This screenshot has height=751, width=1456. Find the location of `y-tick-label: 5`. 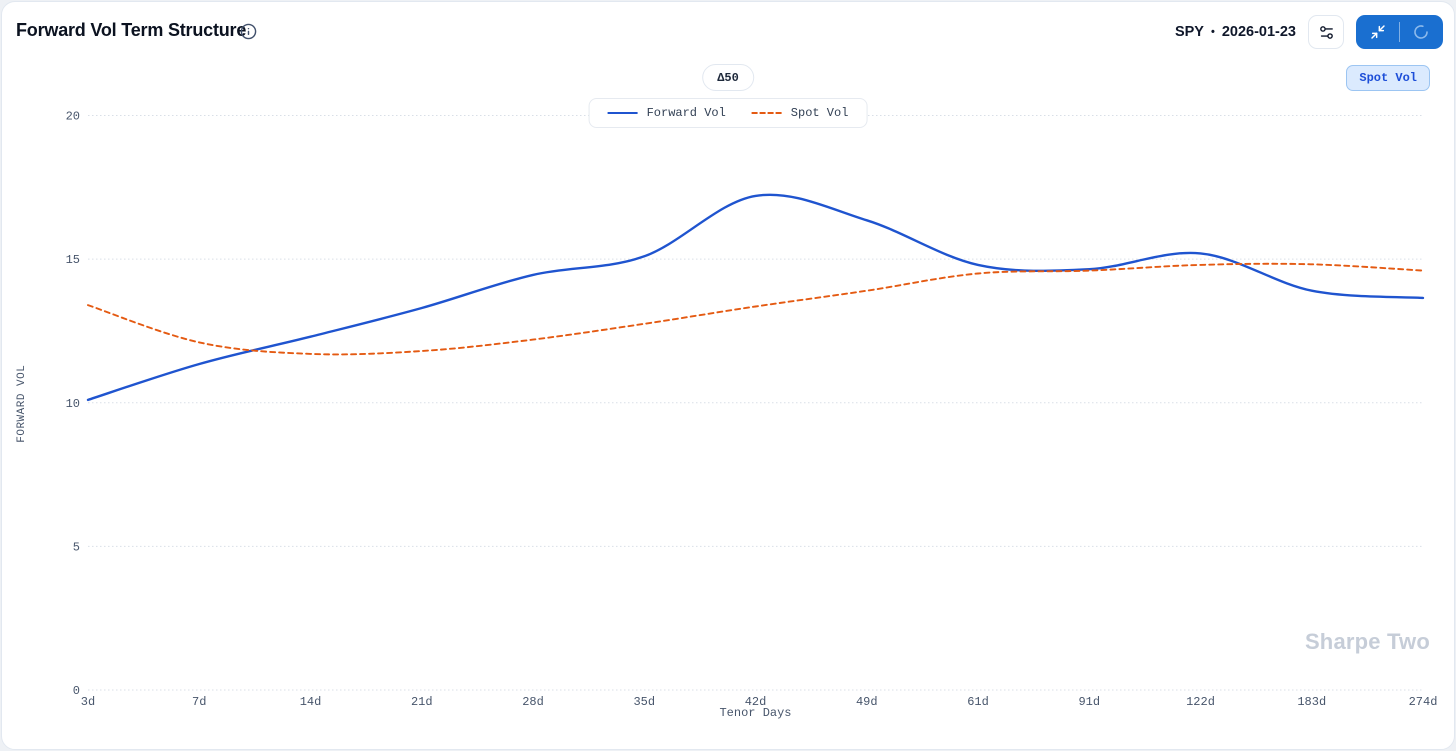

y-tick-label: 5 is located at coordinates (76, 547).